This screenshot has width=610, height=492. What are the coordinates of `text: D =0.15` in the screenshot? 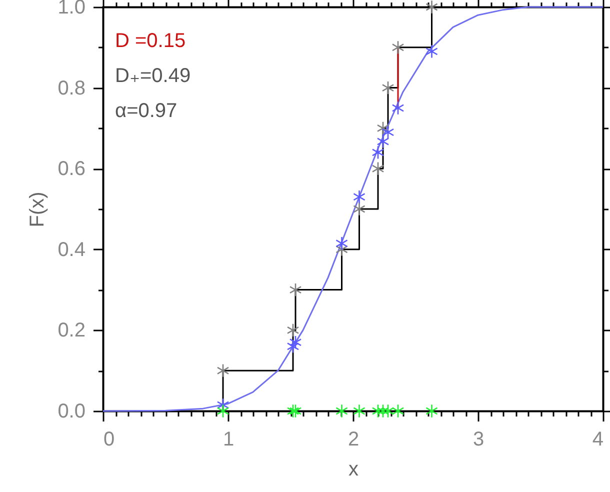 It's located at (150, 41).